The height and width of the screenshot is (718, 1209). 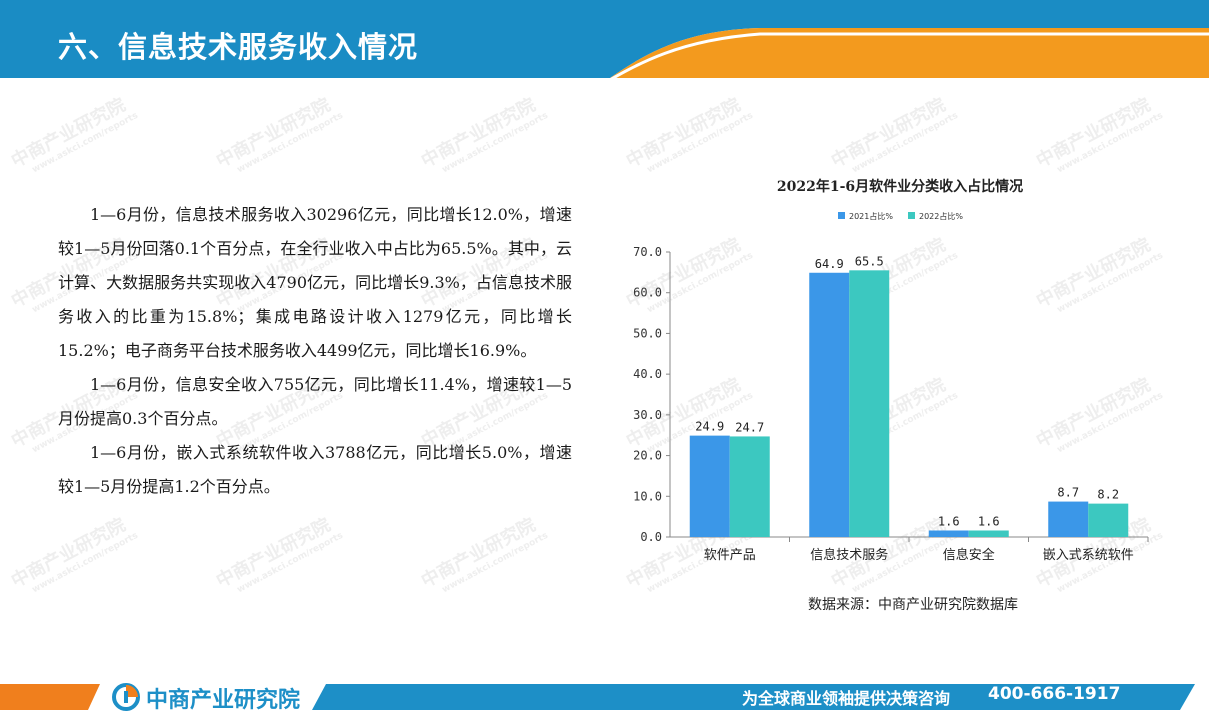 What do you see at coordinates (1108, 495) in the screenshot?
I see `data-label: 8.2` at bounding box center [1108, 495].